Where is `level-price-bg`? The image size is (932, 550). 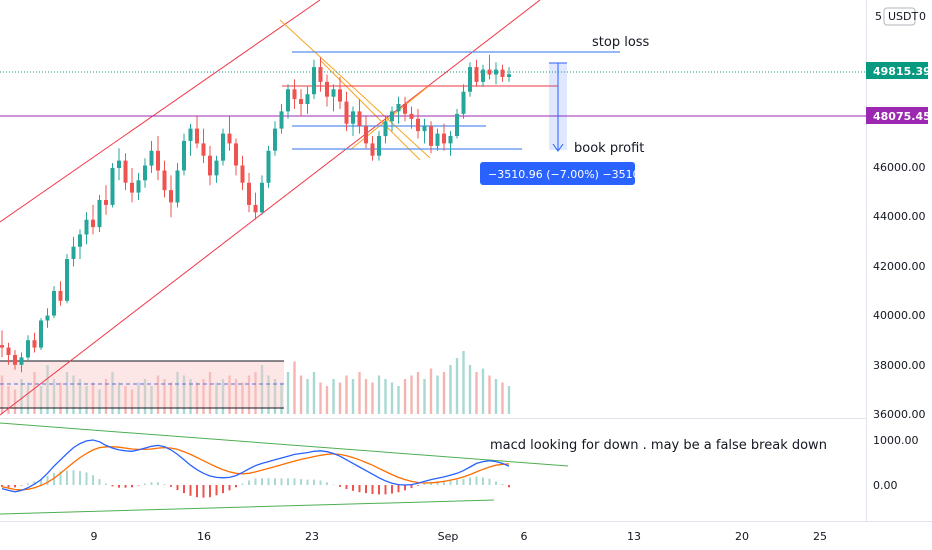
level-price-bg is located at coordinates (897, 115).